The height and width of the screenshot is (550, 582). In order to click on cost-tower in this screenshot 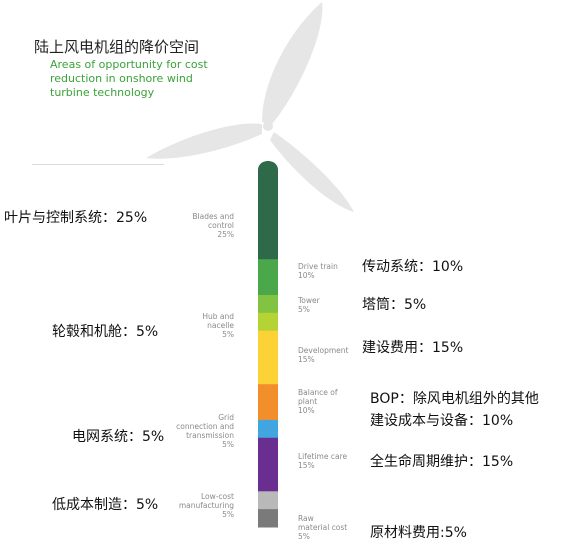, I will do `click(268, 344)`.